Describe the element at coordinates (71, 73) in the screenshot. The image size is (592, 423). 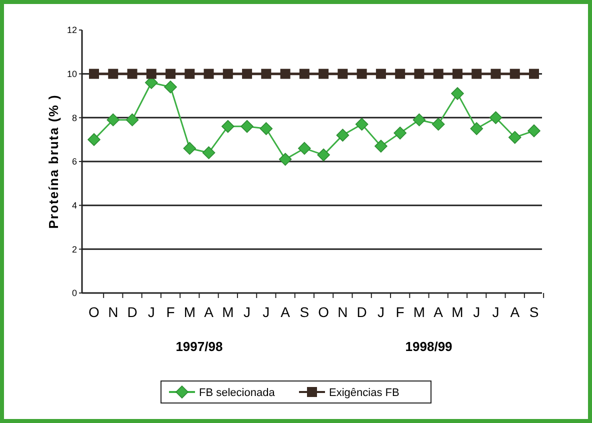
I see `y-tick-label: 10` at that location.